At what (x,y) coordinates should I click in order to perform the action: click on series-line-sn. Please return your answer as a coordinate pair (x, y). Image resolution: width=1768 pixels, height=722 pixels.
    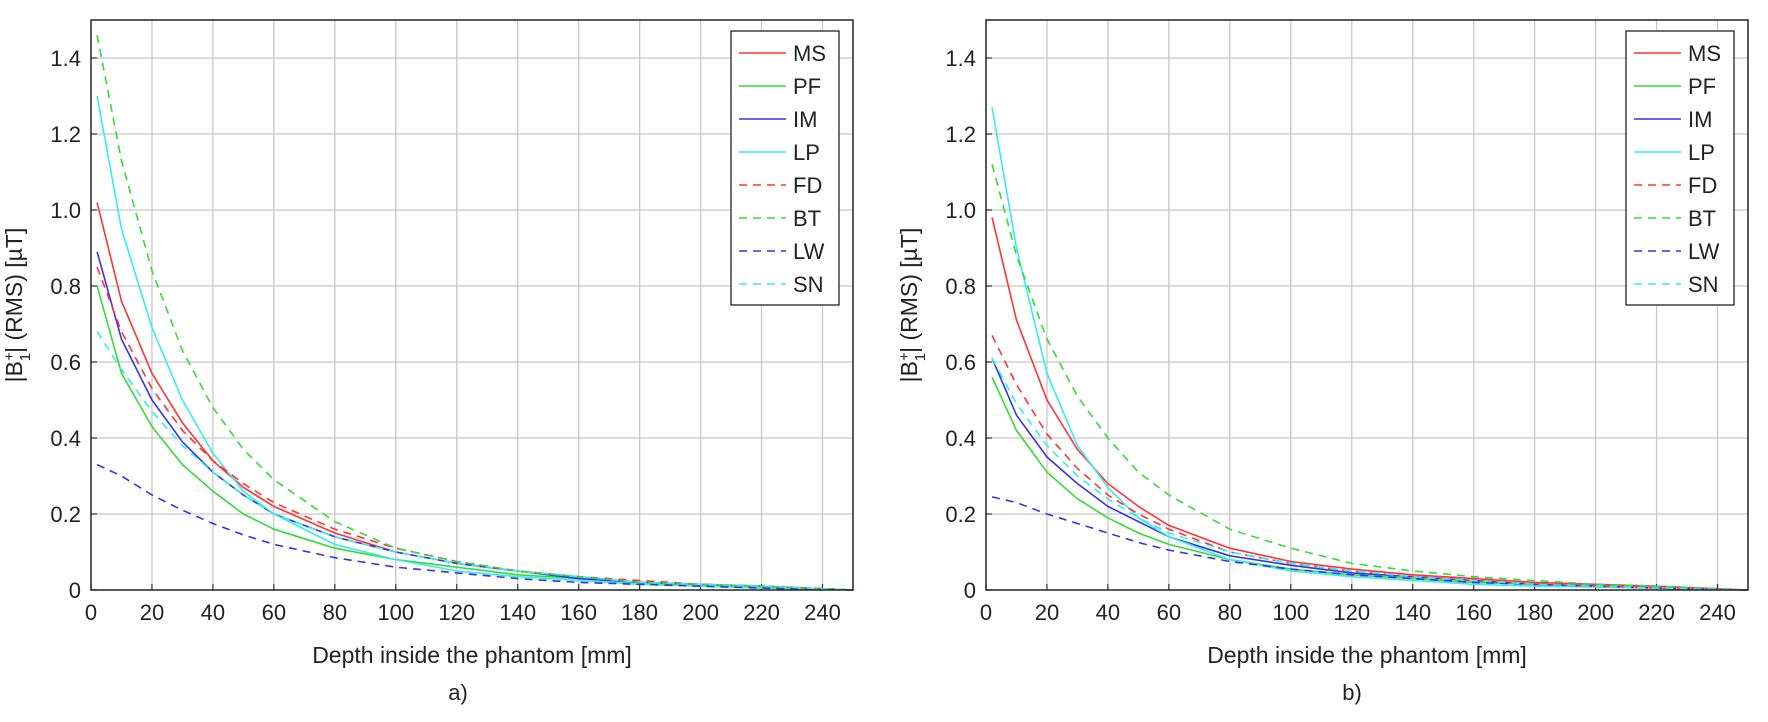
    Looking at the image, I should click on (1370, 474).